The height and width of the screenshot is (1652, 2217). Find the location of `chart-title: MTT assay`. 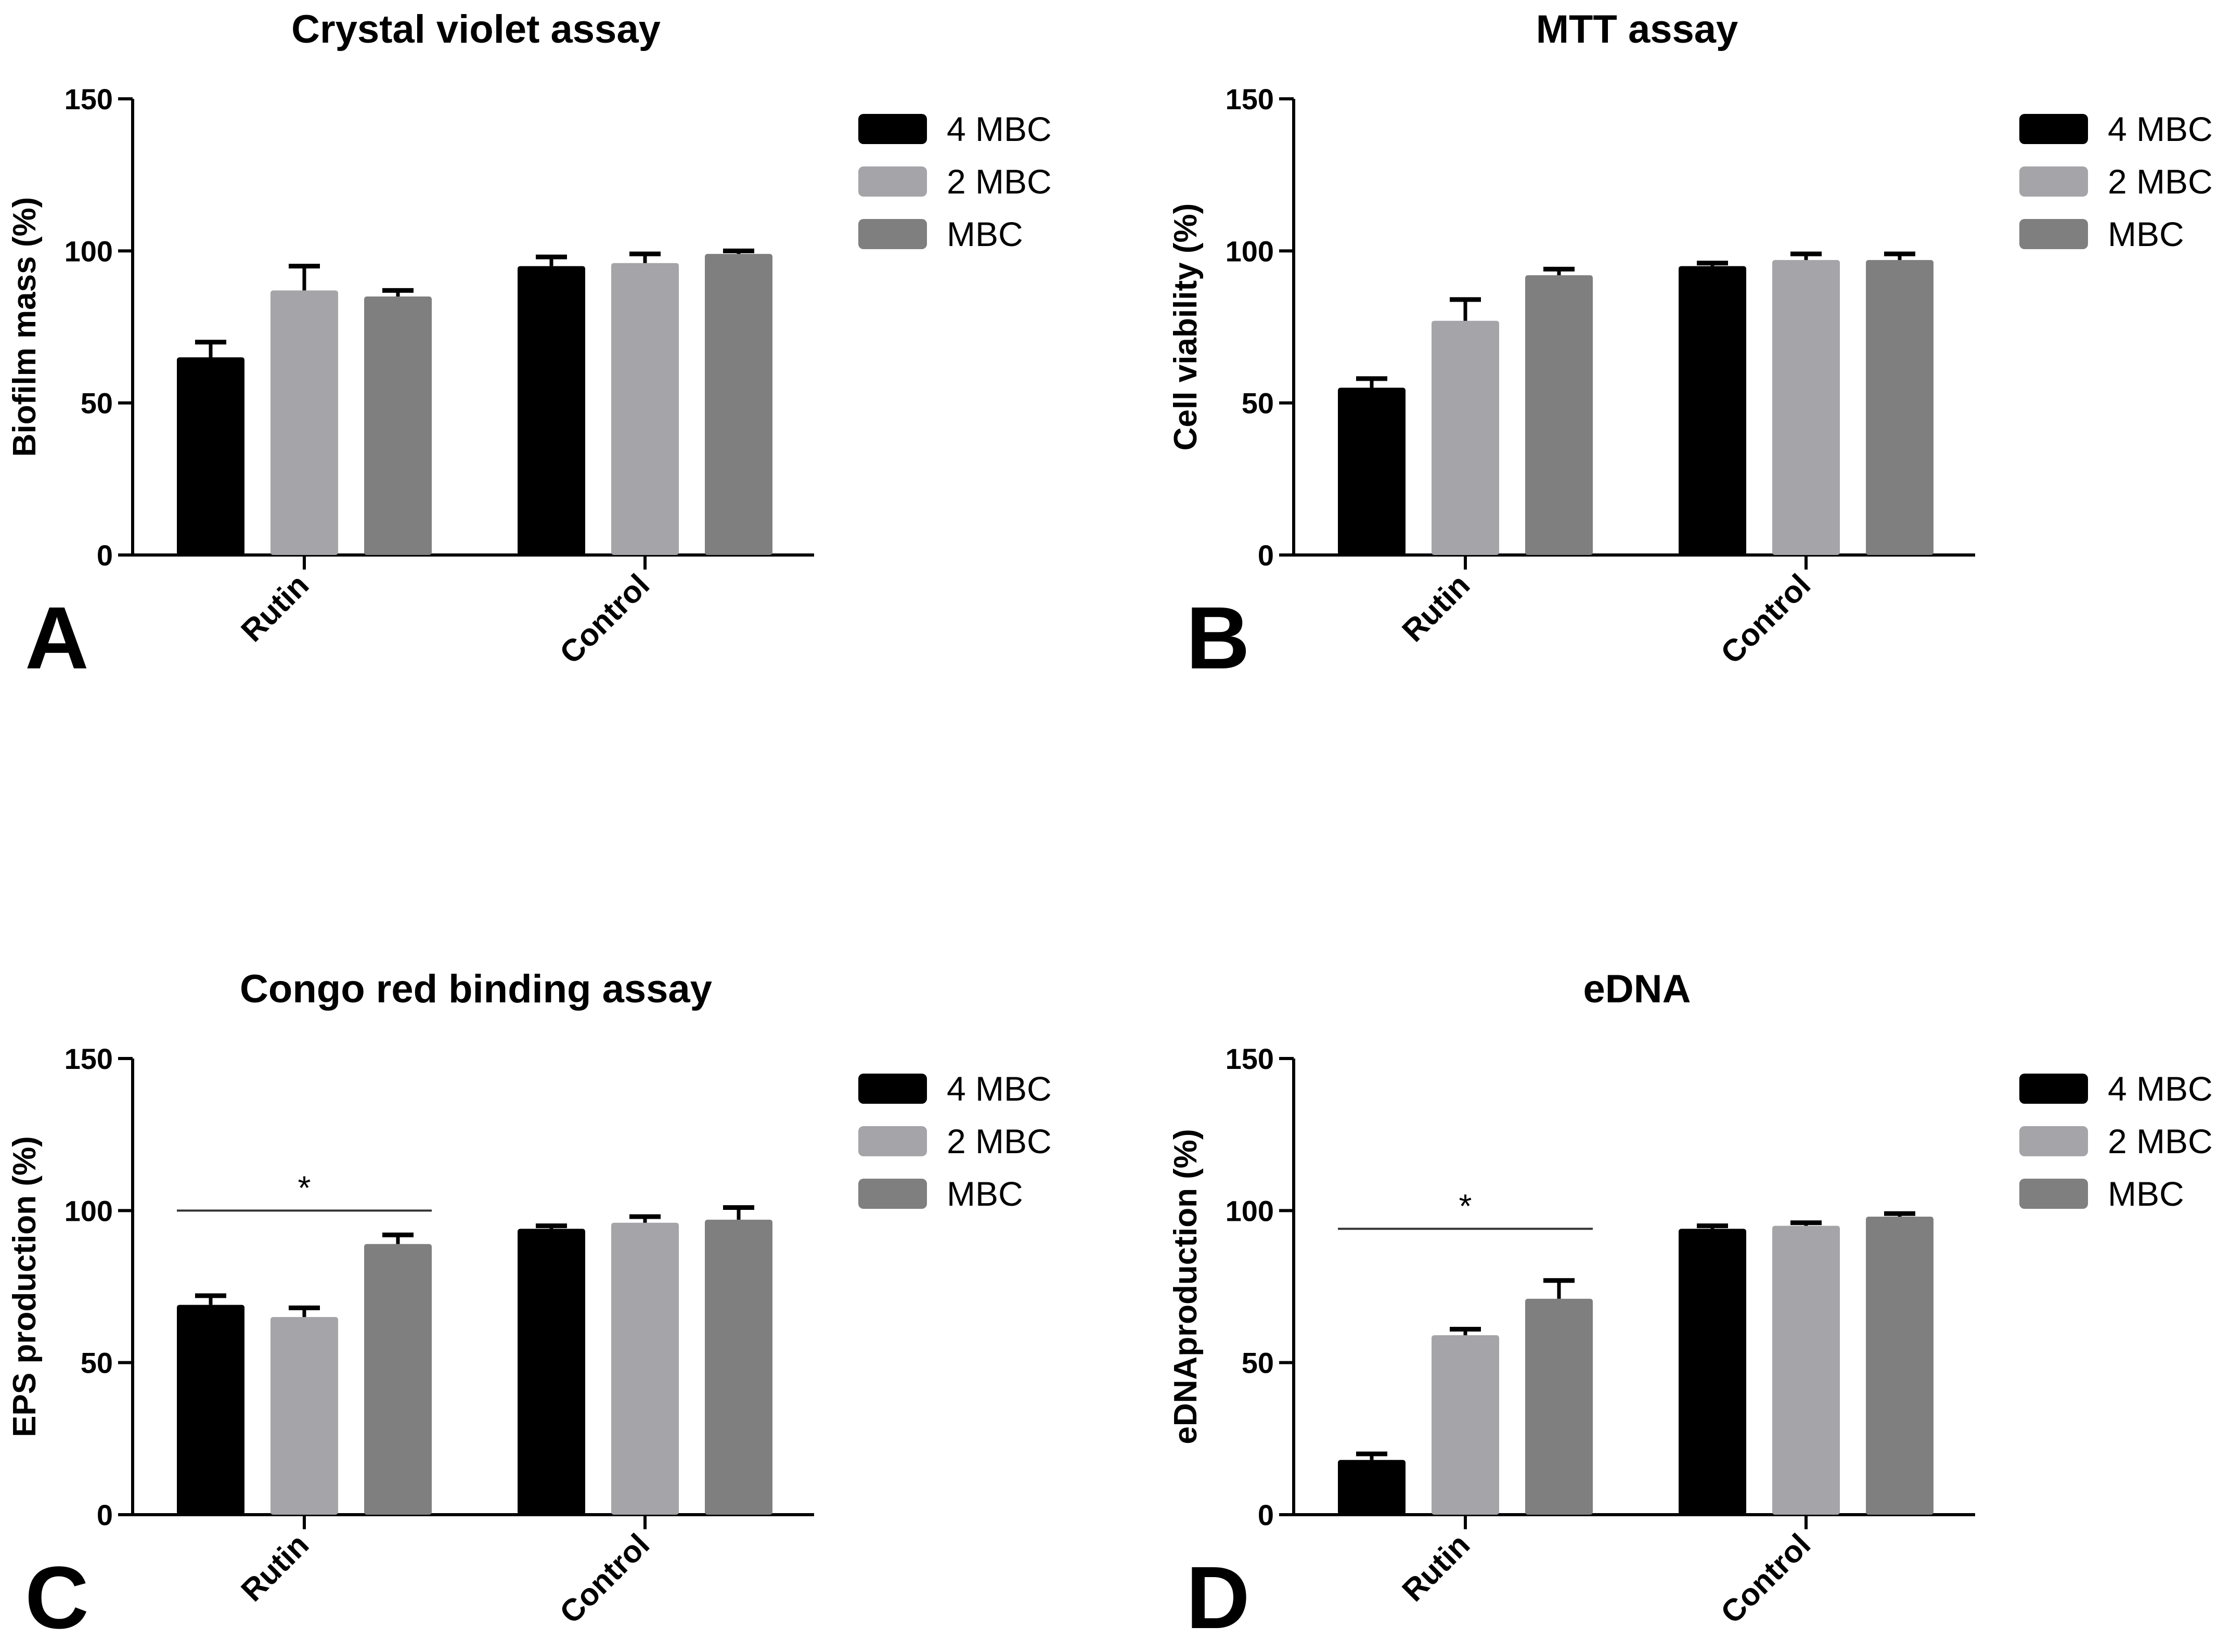

chart-title: MTT assay is located at coordinates (1637, 29).